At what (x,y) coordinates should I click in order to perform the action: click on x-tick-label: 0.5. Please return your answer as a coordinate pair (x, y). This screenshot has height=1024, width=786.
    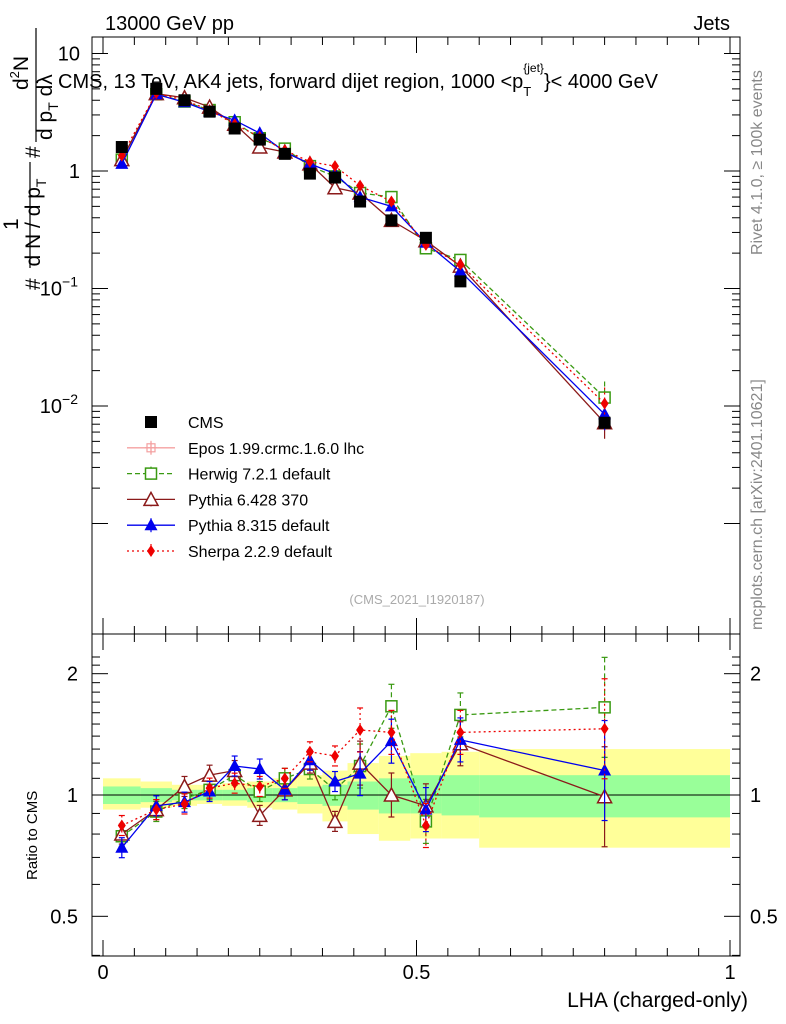
    Looking at the image, I should click on (417, 973).